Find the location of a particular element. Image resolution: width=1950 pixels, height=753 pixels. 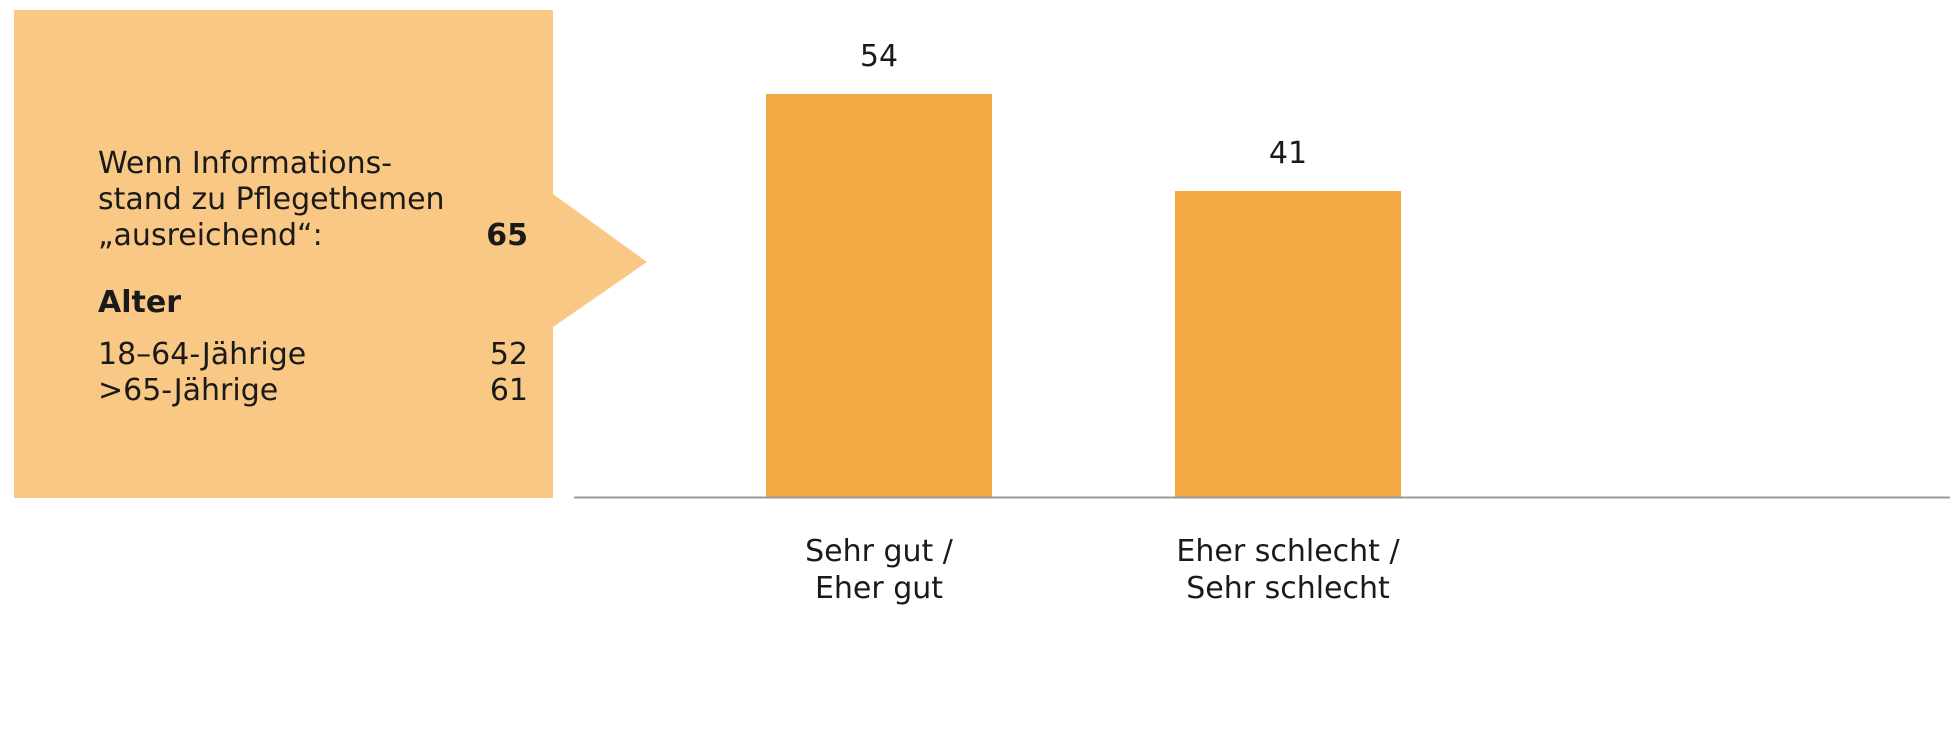

callout-section-title: Alter is located at coordinates (139, 302).